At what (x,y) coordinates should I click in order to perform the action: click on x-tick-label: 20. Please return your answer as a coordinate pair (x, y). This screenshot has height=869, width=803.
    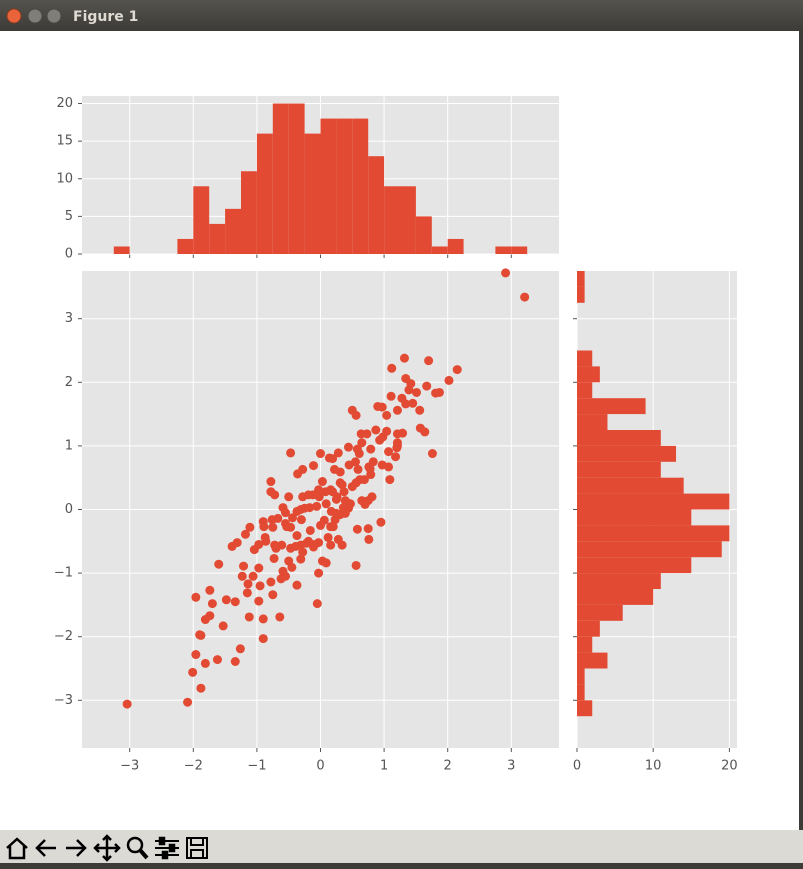
    Looking at the image, I should click on (729, 766).